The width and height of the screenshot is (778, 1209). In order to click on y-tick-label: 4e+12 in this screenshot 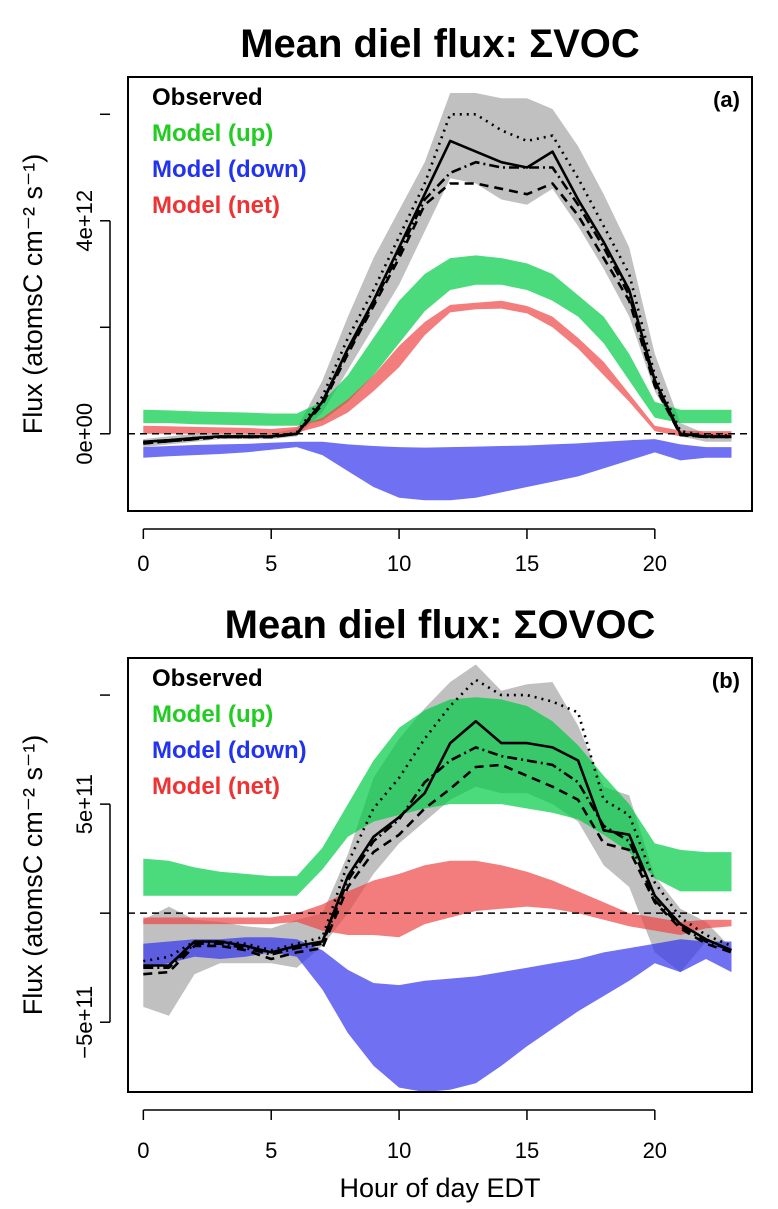, I will do `click(84, 221)`.